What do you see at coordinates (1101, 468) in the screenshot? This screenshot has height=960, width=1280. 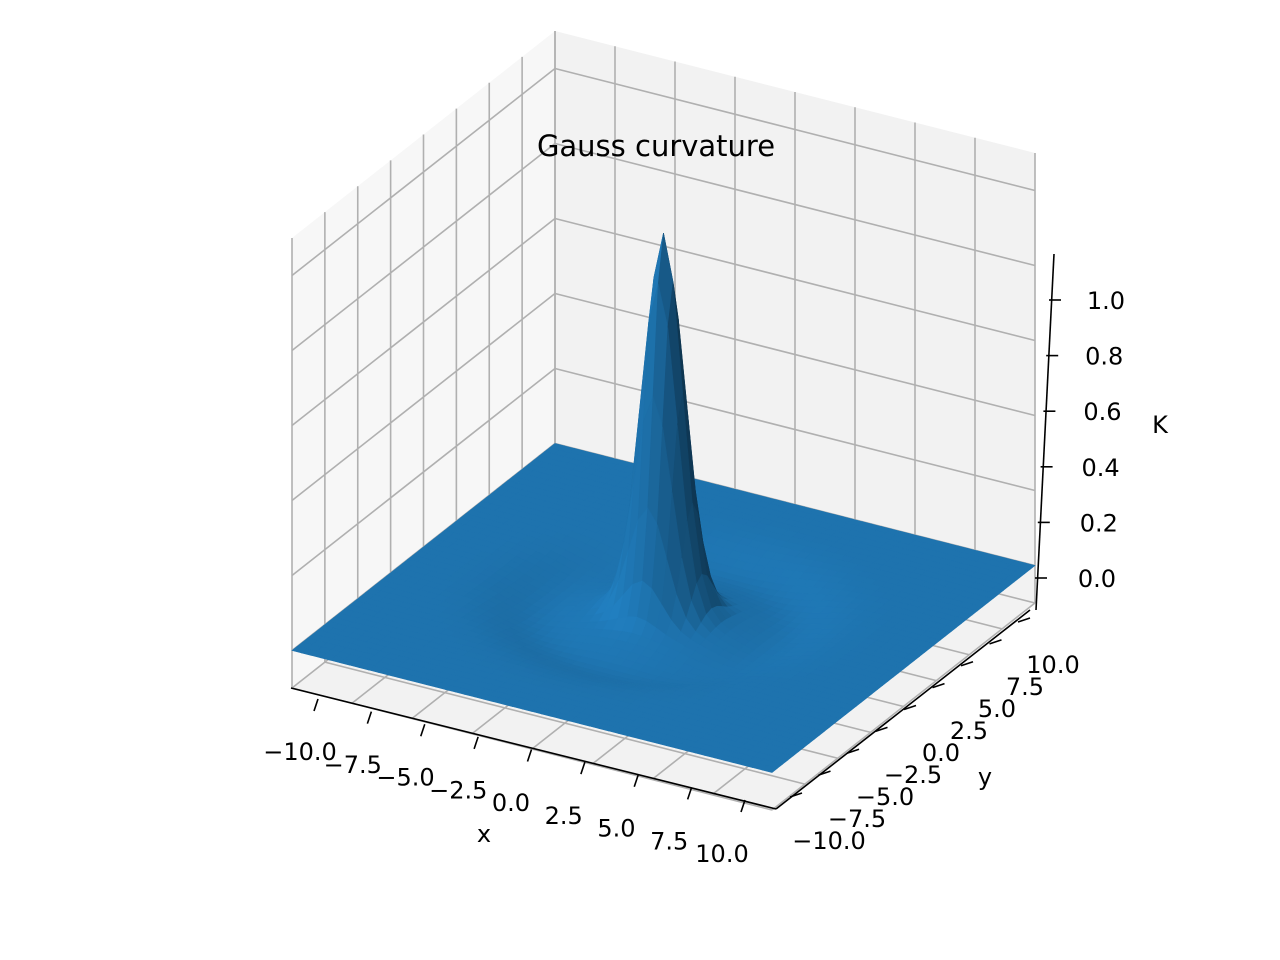 I see `z-tick-label-2: 0.4` at bounding box center [1101, 468].